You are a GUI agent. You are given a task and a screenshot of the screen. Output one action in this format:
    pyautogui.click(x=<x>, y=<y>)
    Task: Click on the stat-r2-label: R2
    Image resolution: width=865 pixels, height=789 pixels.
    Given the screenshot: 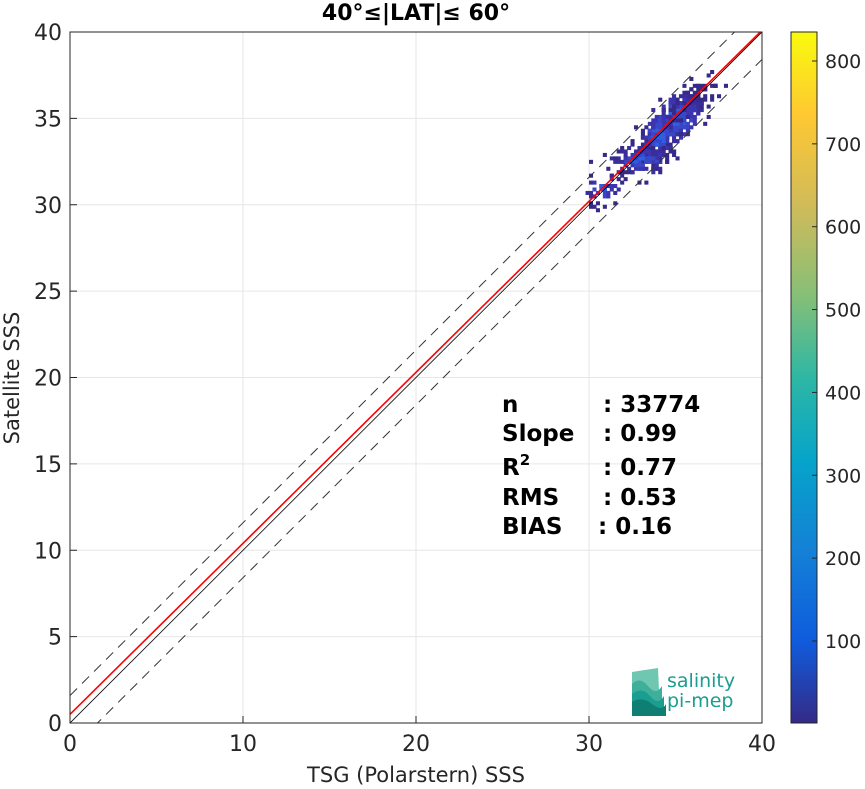 What is the action you would take?
    pyautogui.click(x=516, y=466)
    